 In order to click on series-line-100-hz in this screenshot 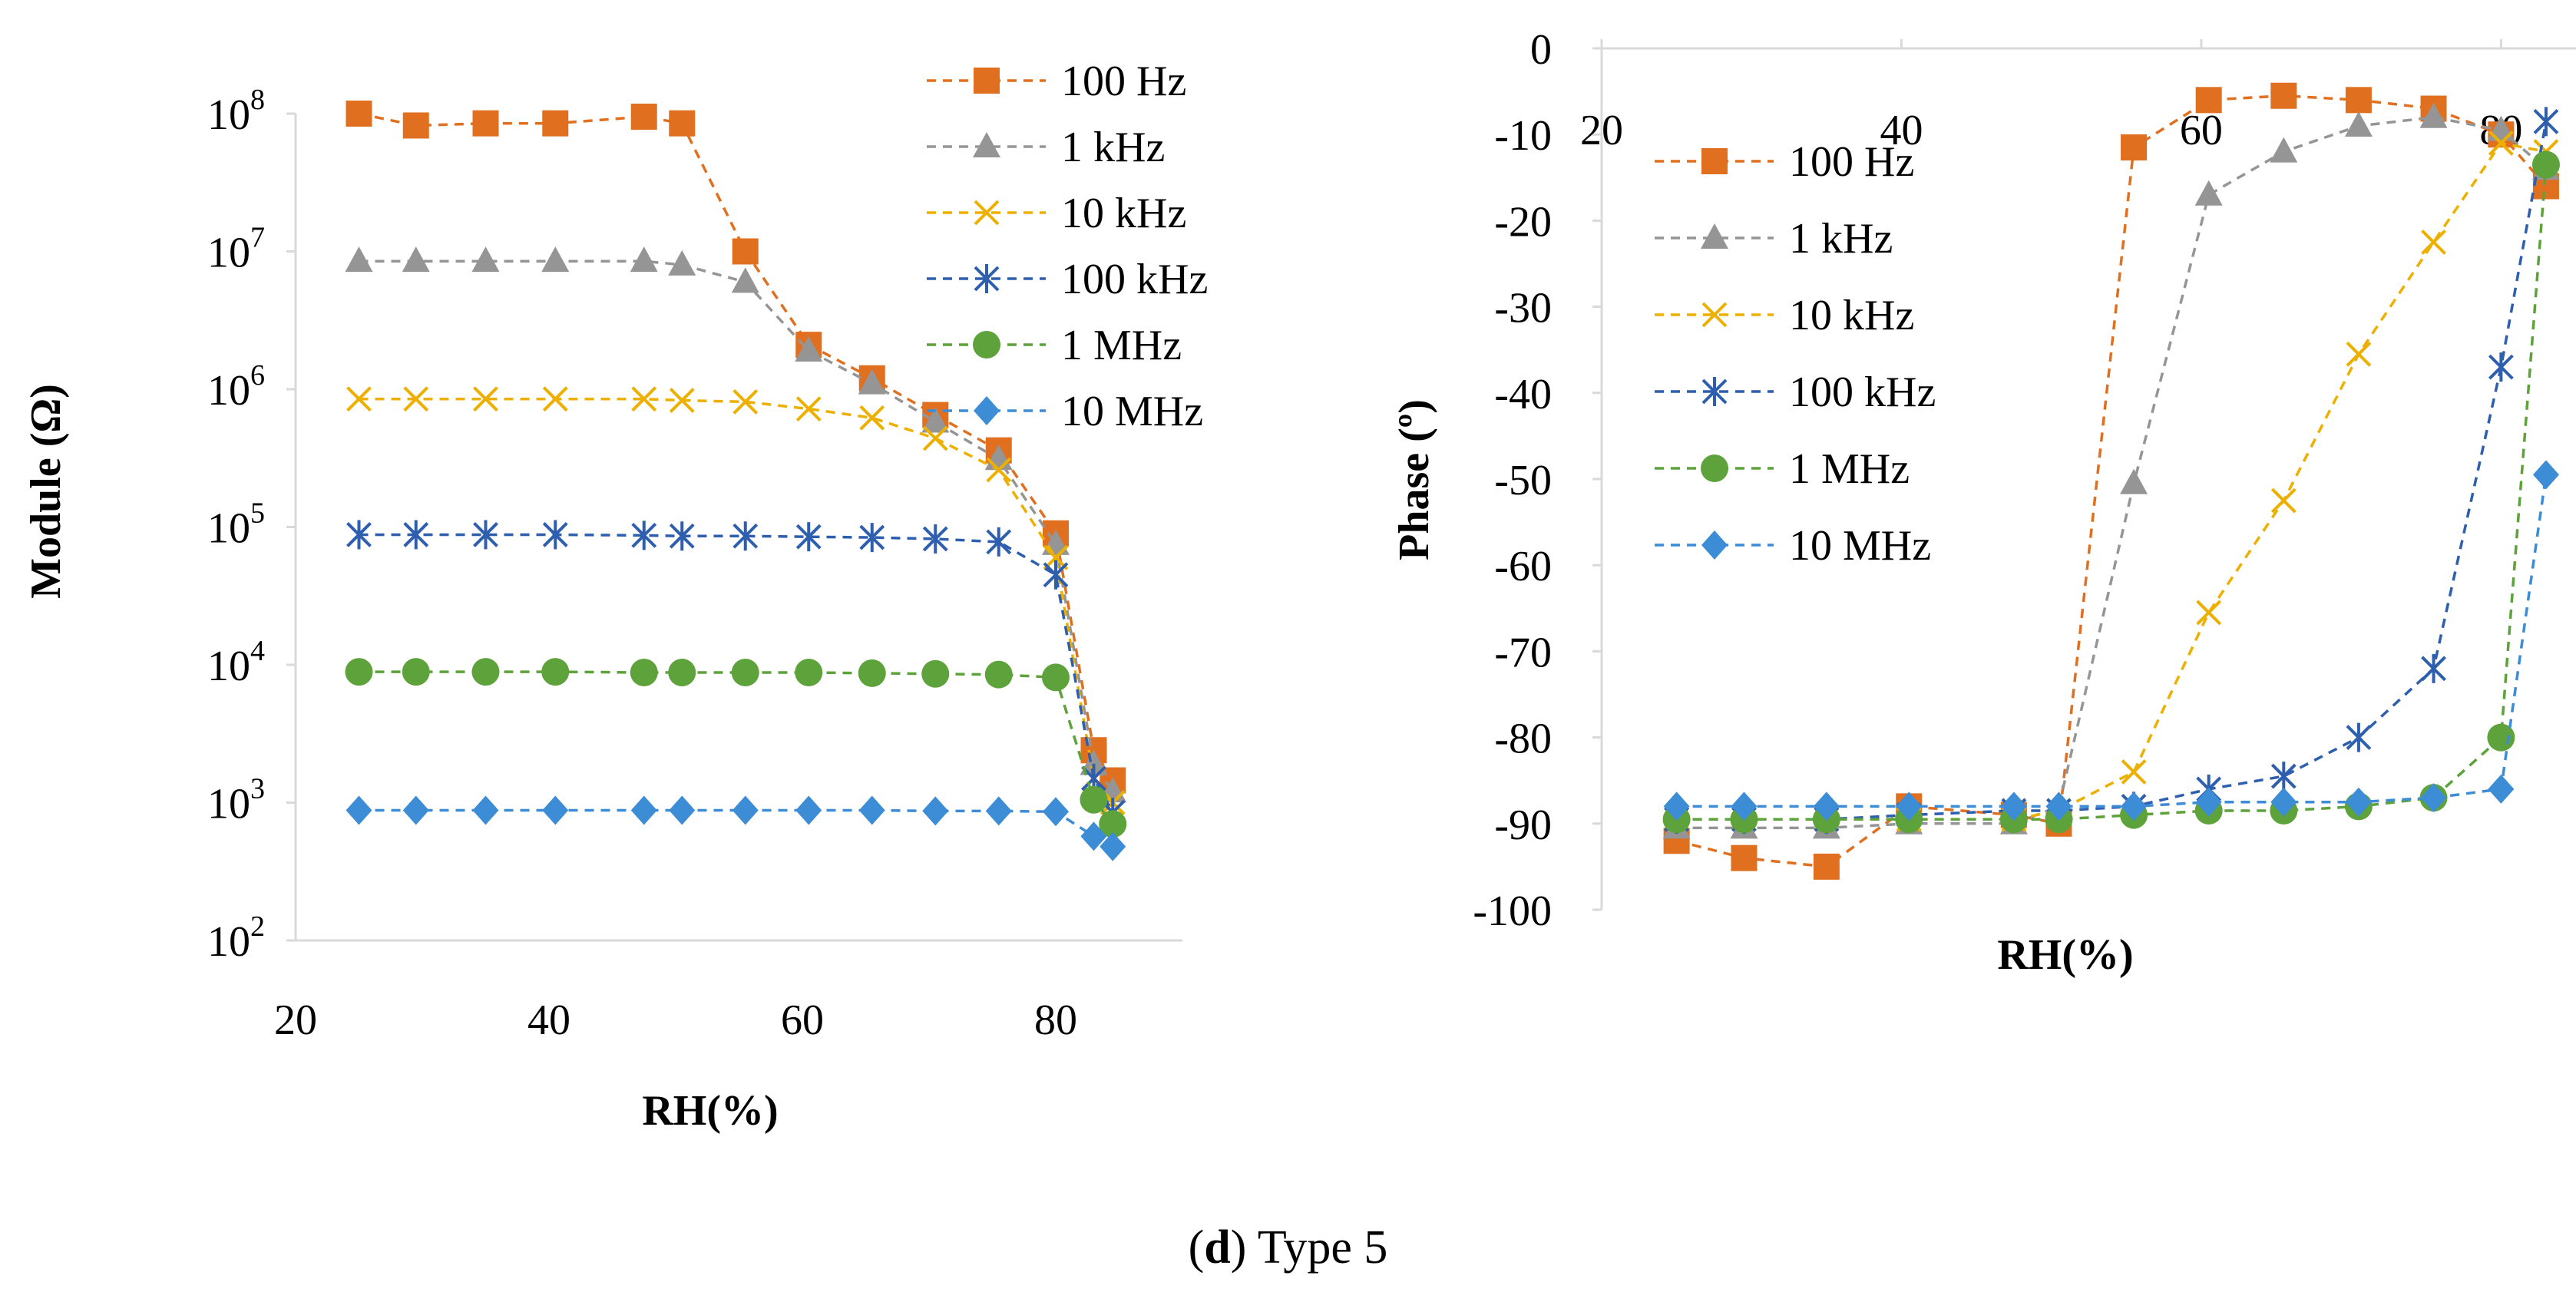, I will do `click(736, 447)`.